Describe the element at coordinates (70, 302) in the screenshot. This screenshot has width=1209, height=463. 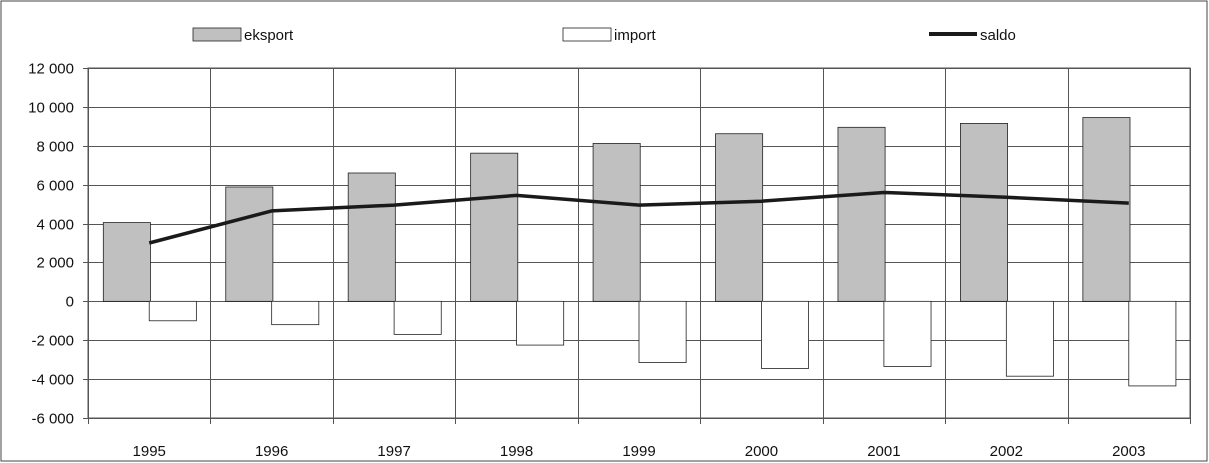
I see `y-tick-label: 0` at that location.